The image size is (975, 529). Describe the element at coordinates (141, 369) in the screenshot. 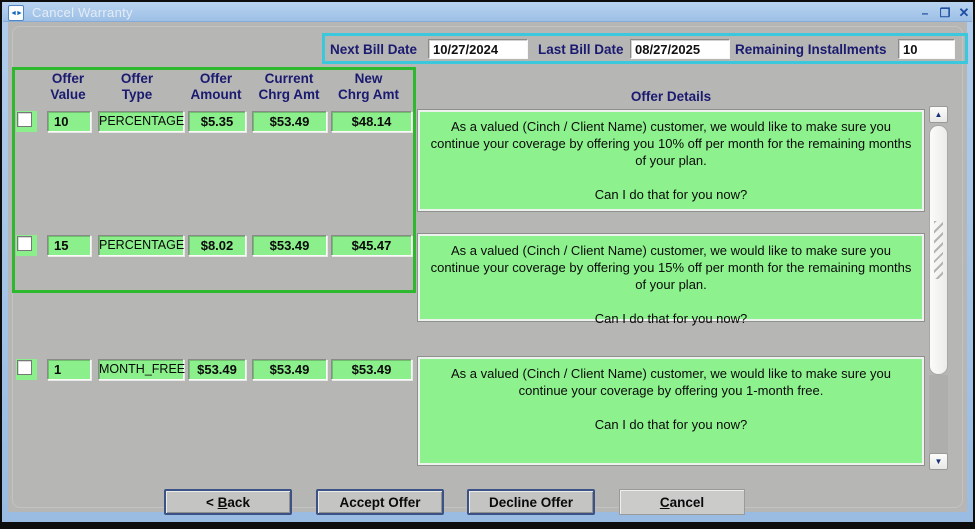

I see `offer-type-field: MONTH_FREE` at that location.